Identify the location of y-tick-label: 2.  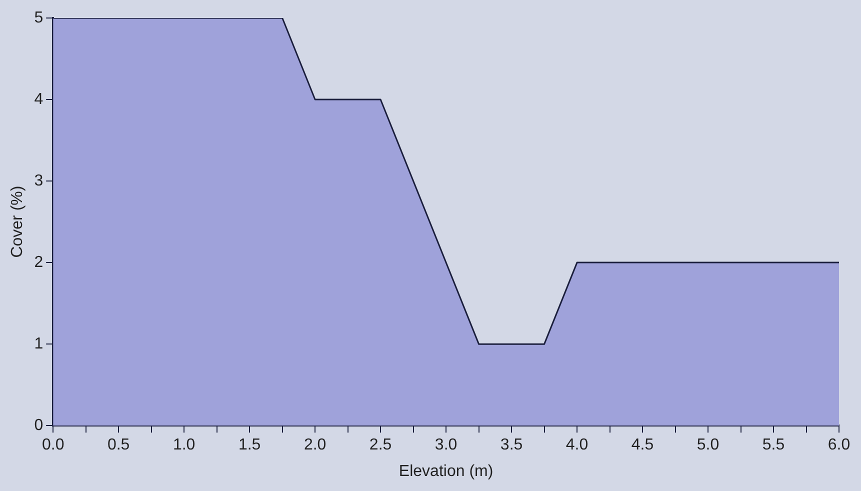
(39, 262).